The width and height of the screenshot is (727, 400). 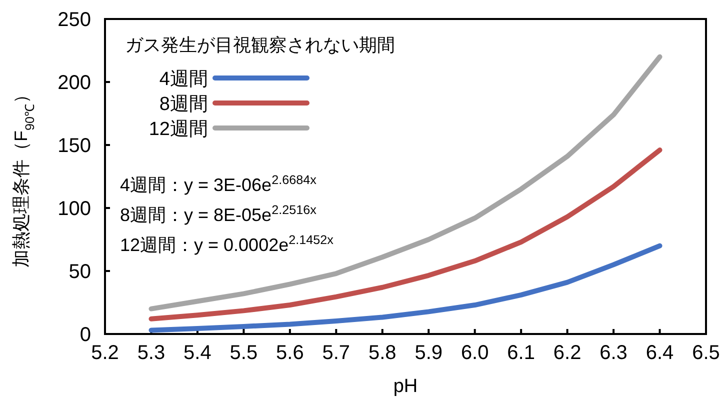 What do you see at coordinates (151, 353) in the screenshot?
I see `x-tick-label: 5.3` at bounding box center [151, 353].